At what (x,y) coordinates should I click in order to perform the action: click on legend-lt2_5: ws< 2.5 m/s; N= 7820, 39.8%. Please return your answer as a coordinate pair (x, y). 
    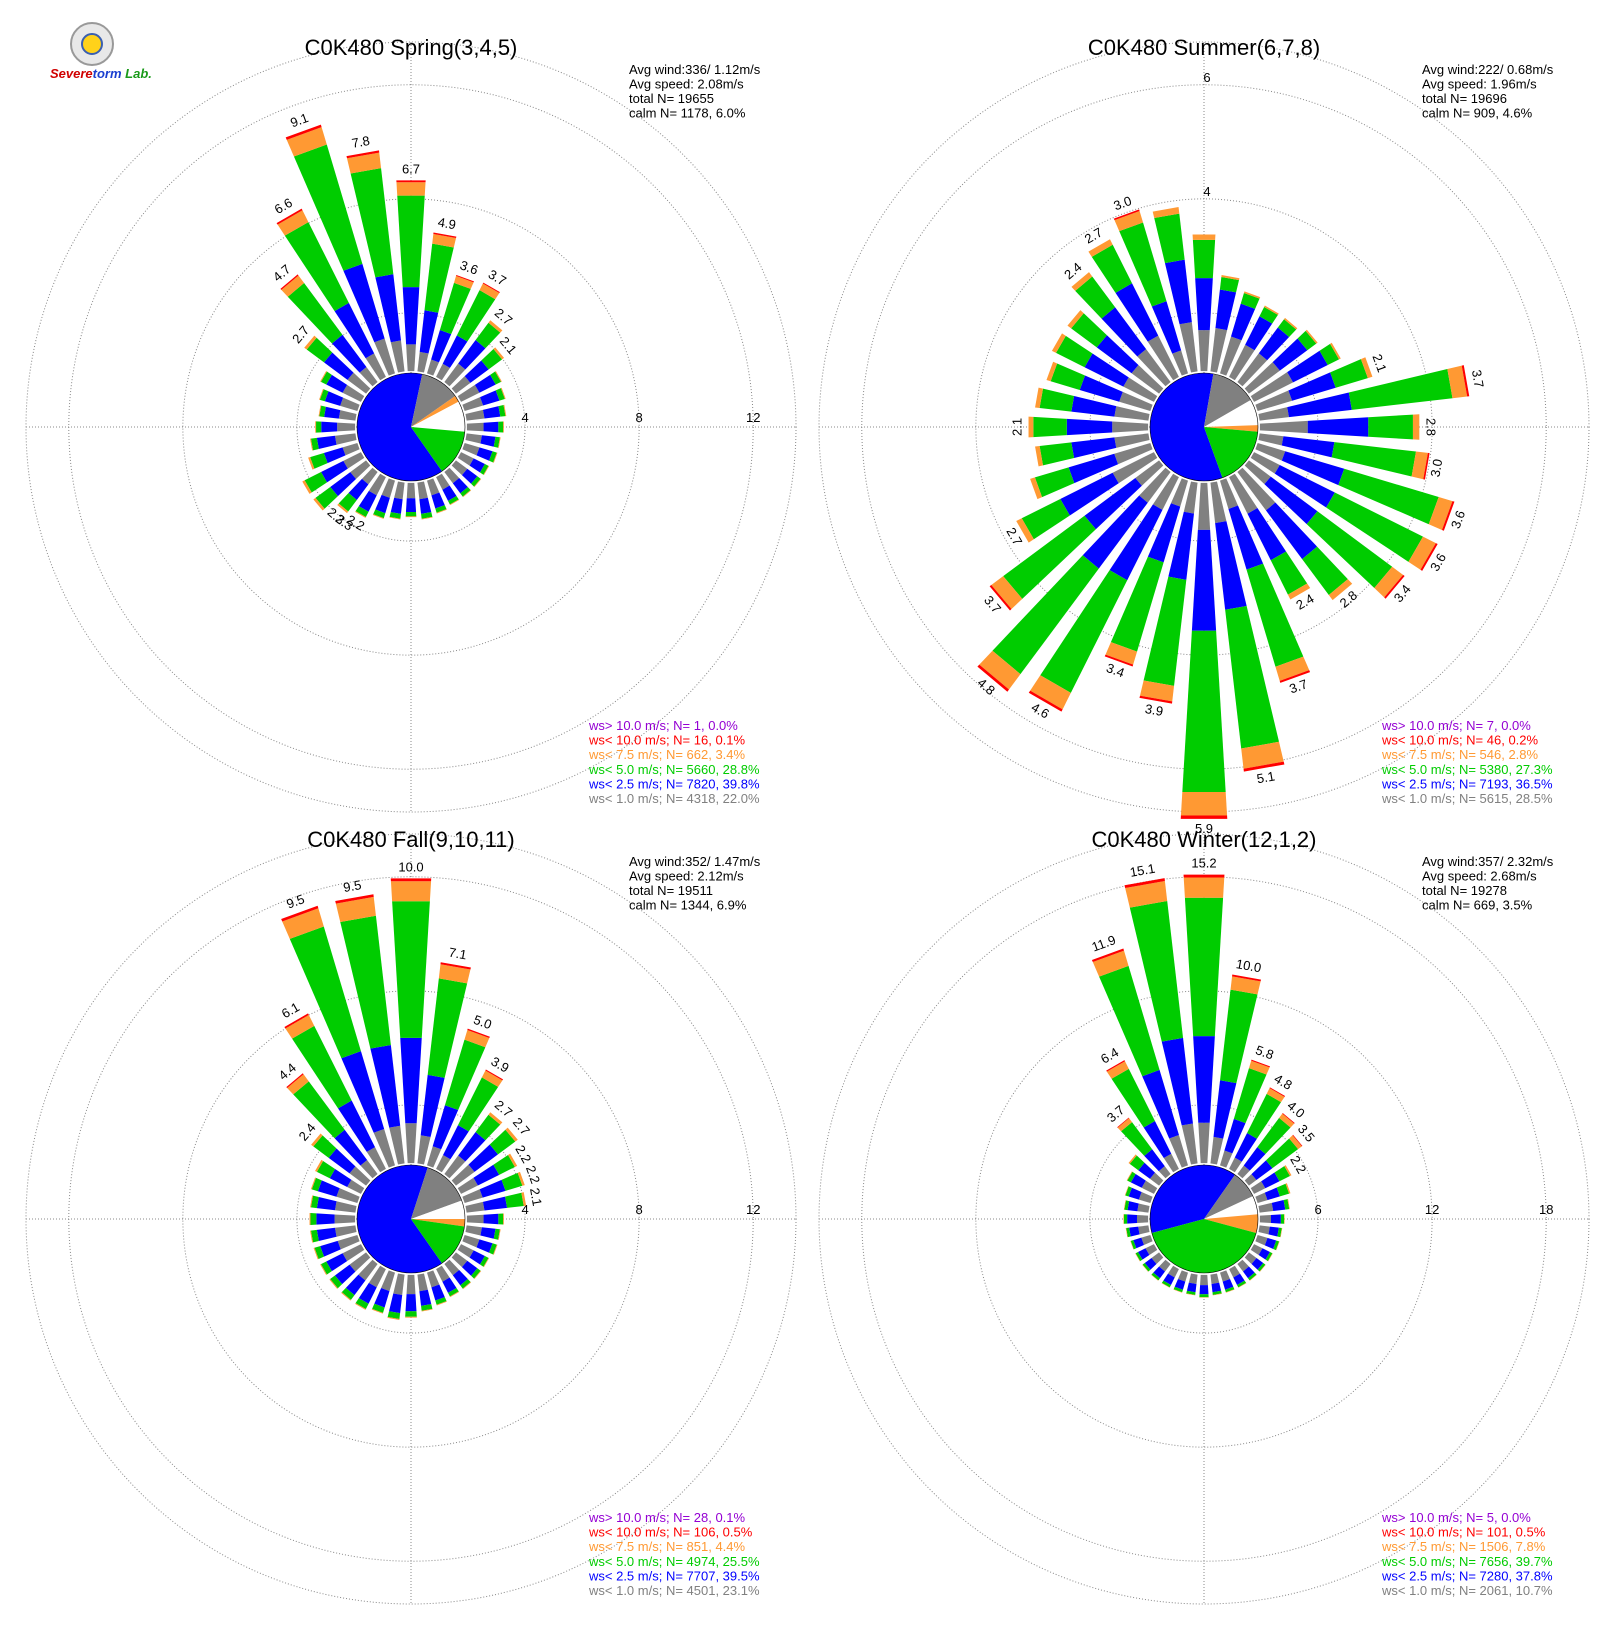
    Looking at the image, I should click on (674, 783).